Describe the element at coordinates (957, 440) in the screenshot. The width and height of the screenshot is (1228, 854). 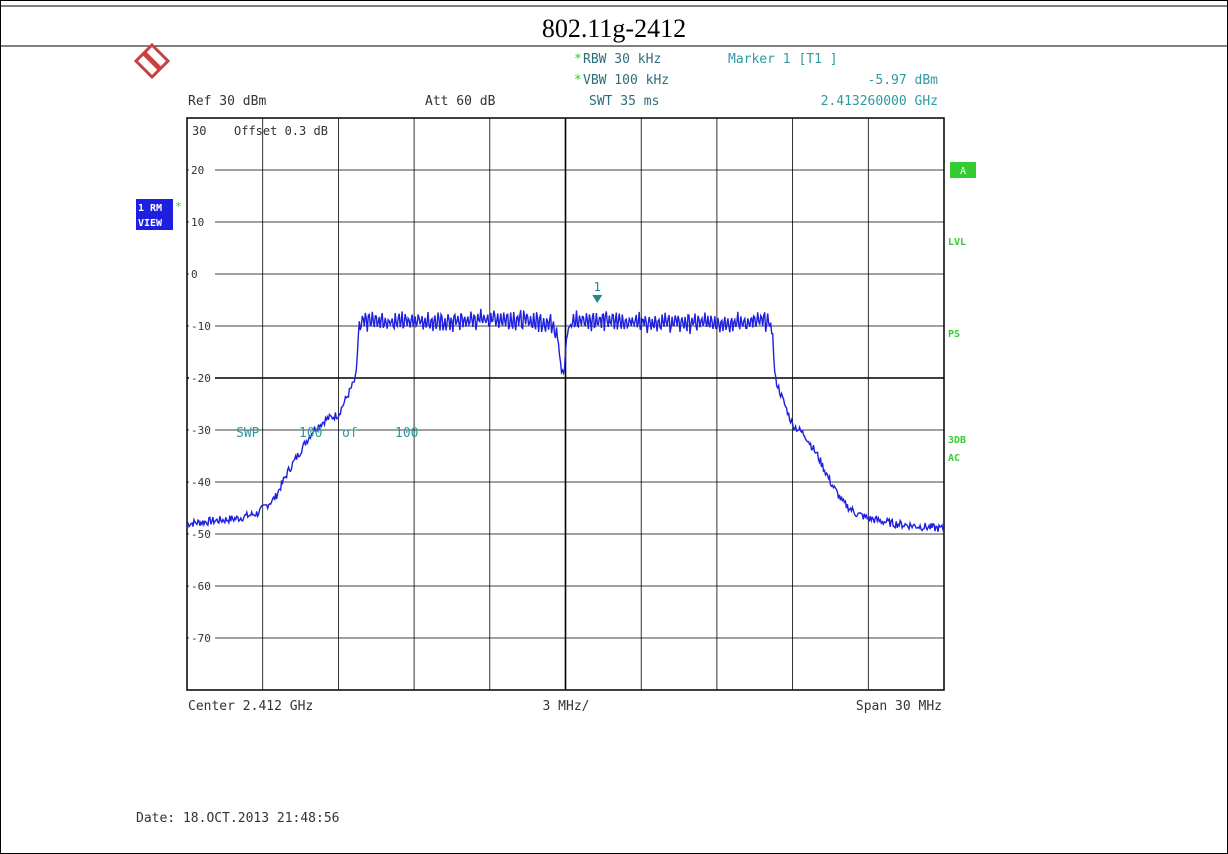
I see `status-3db: 3DB` at that location.